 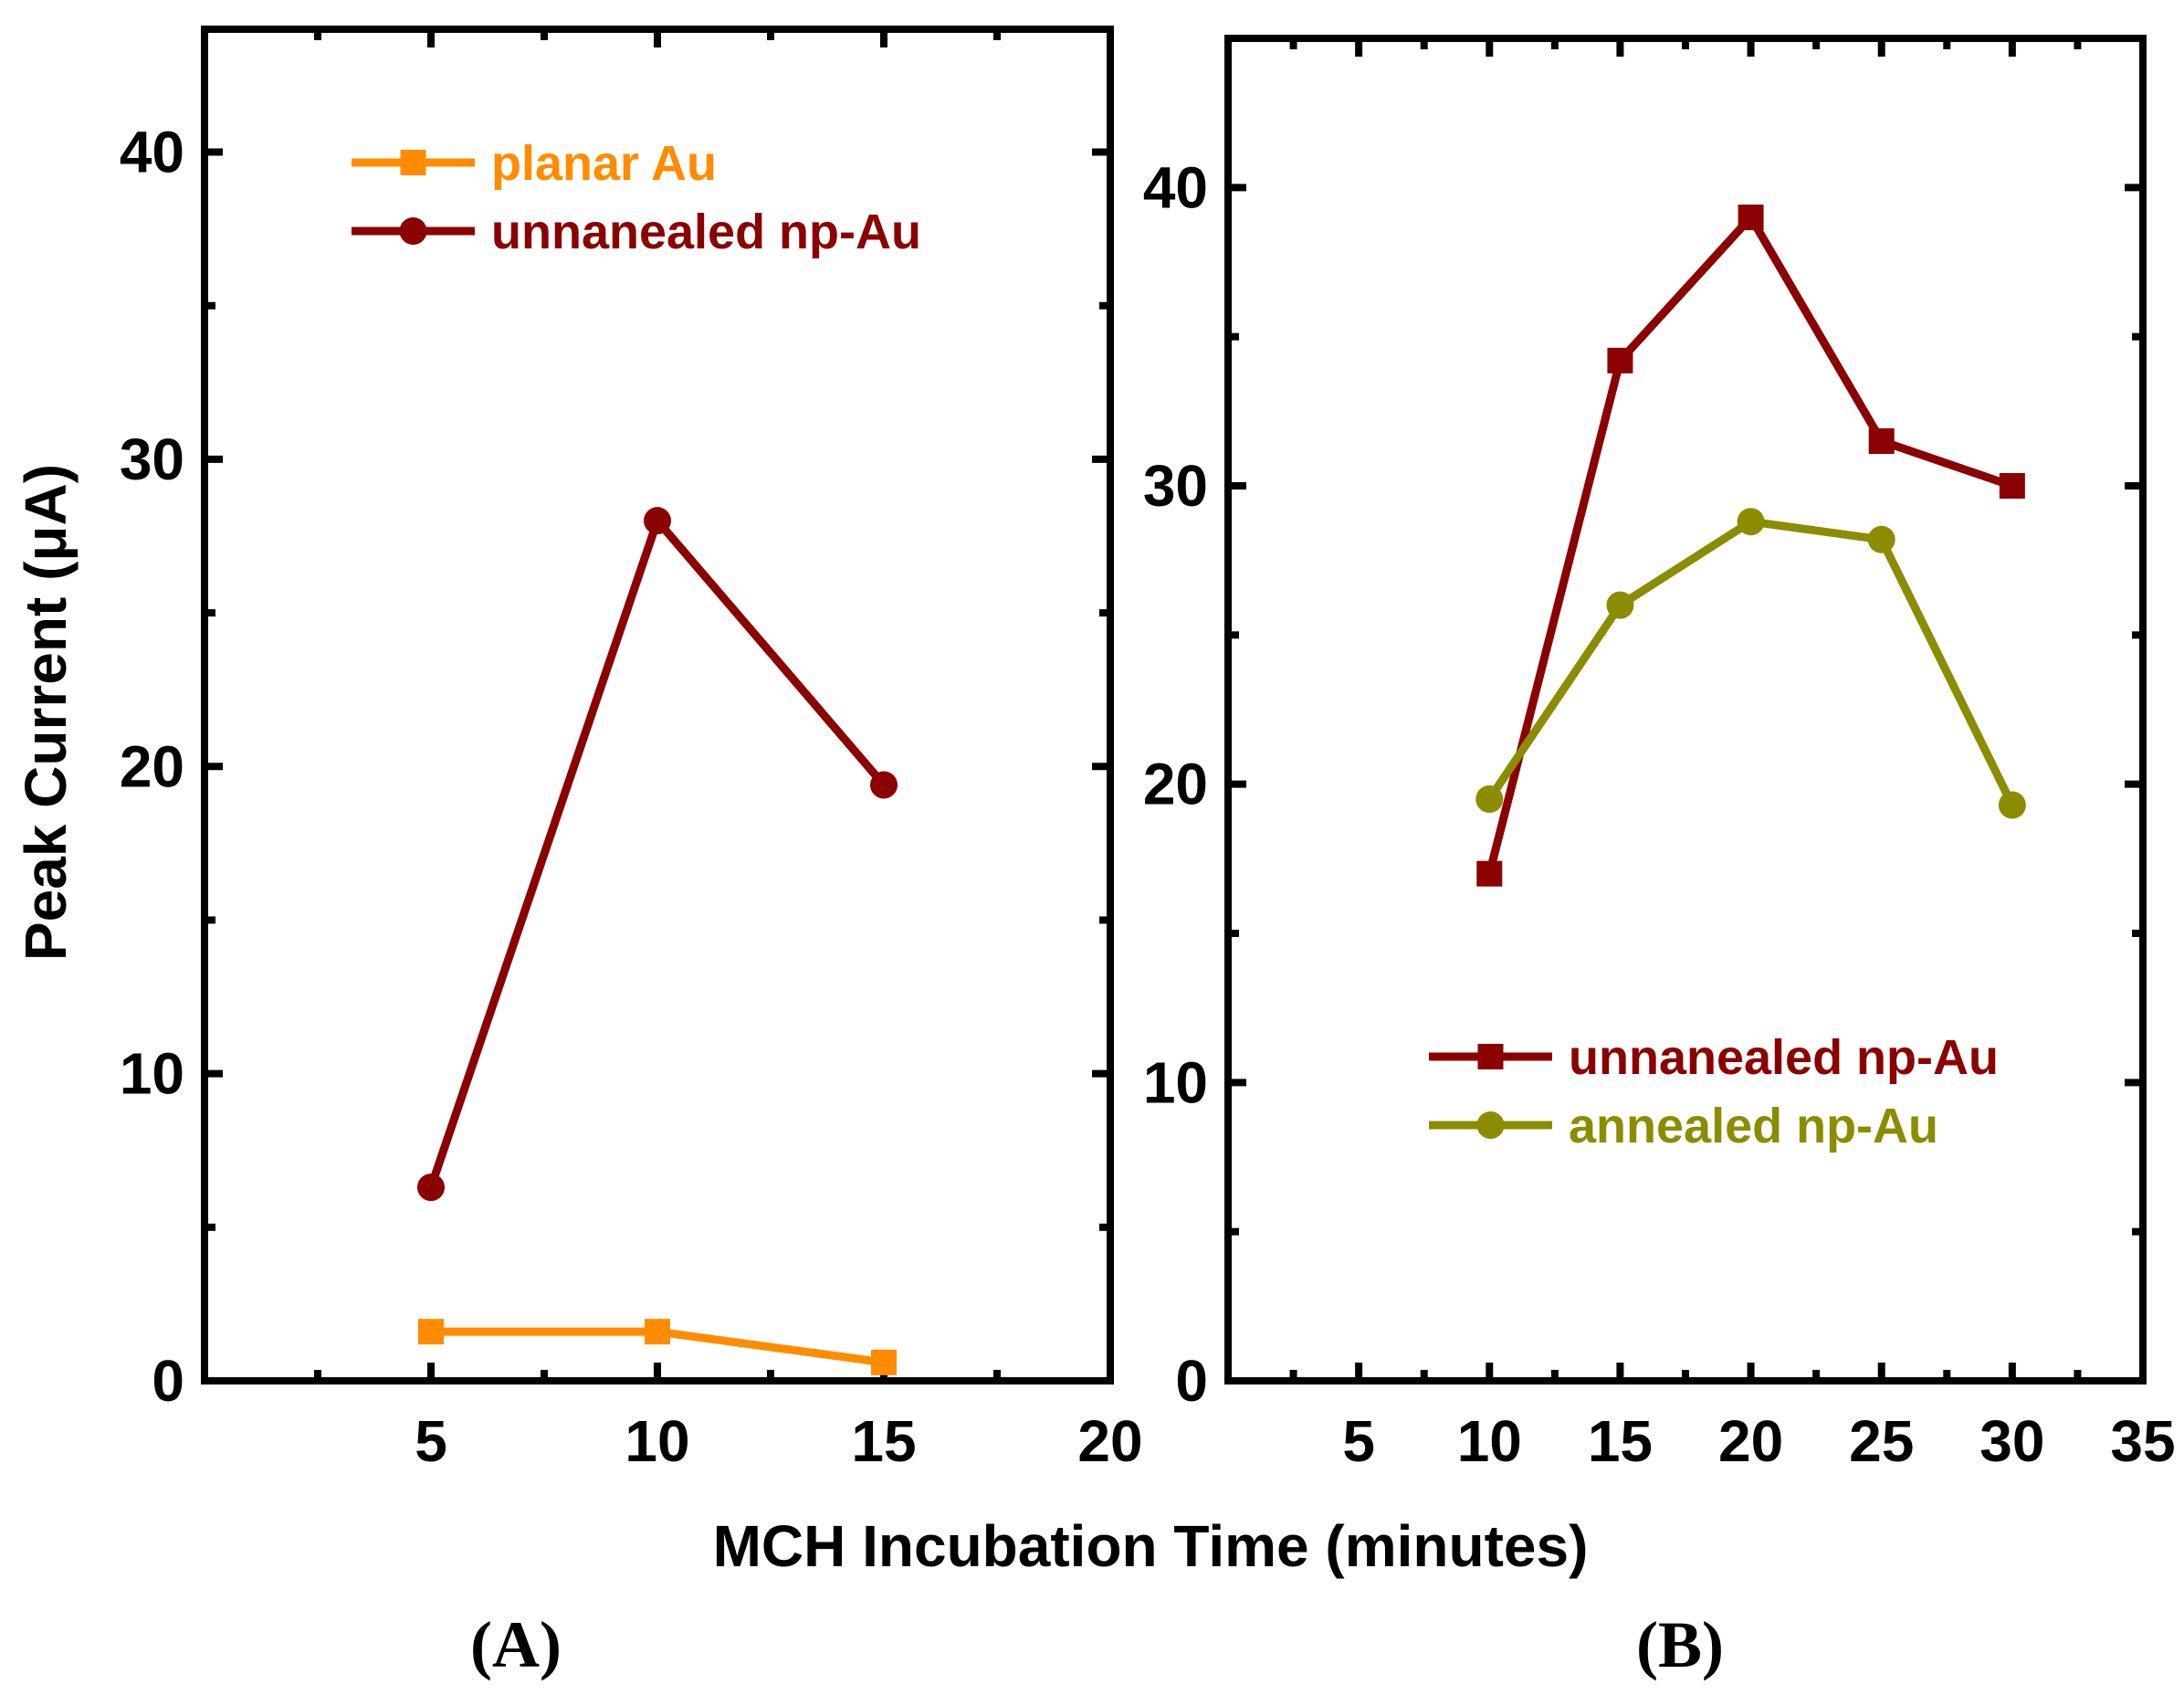 I want to click on panel-label-a: (A), so click(x=516, y=1644).